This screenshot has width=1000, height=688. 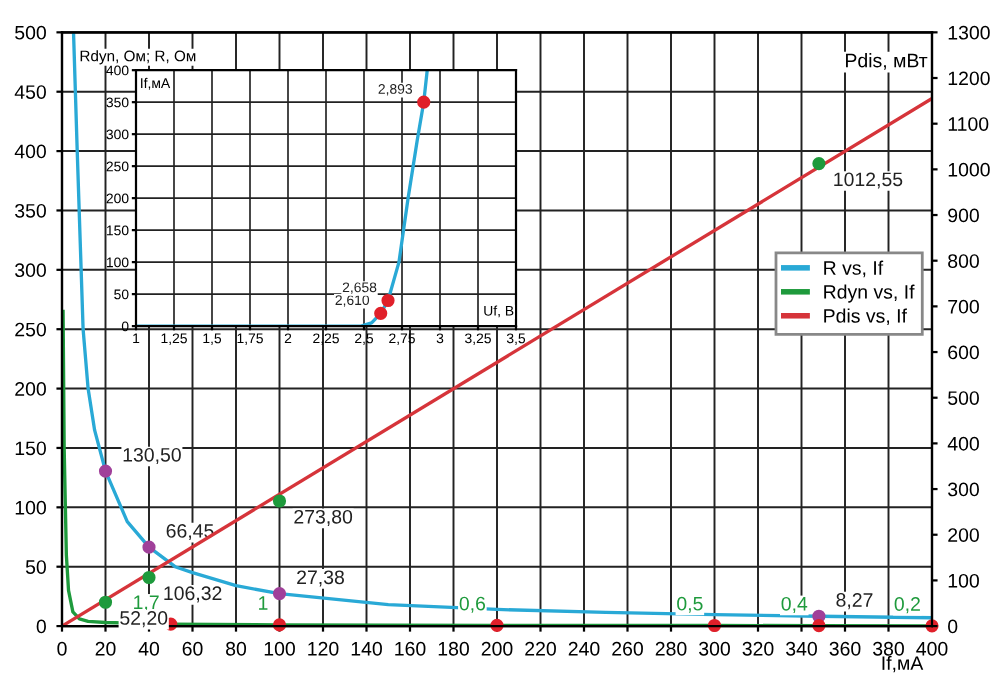 What do you see at coordinates (41, 626) in the screenshot?
I see `y-tick-label: 0` at bounding box center [41, 626].